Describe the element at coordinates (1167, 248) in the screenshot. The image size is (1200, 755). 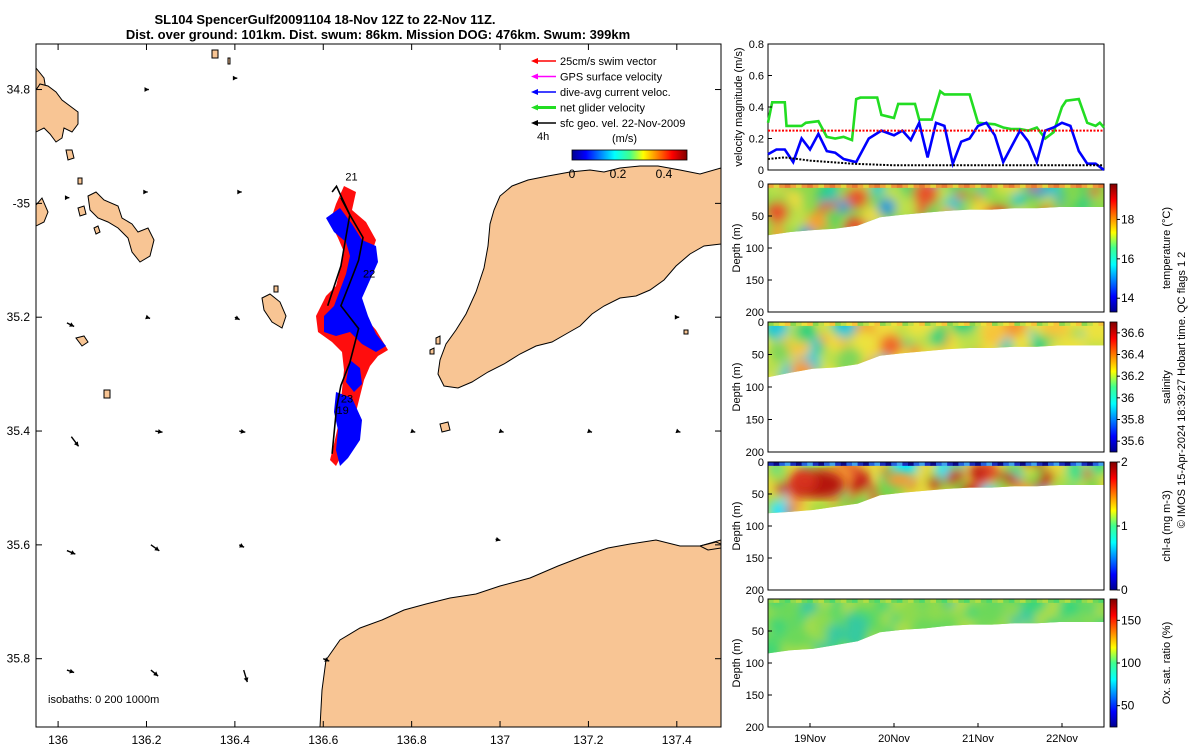
I see `section-0-cbar-label: temperature (°C)` at that location.